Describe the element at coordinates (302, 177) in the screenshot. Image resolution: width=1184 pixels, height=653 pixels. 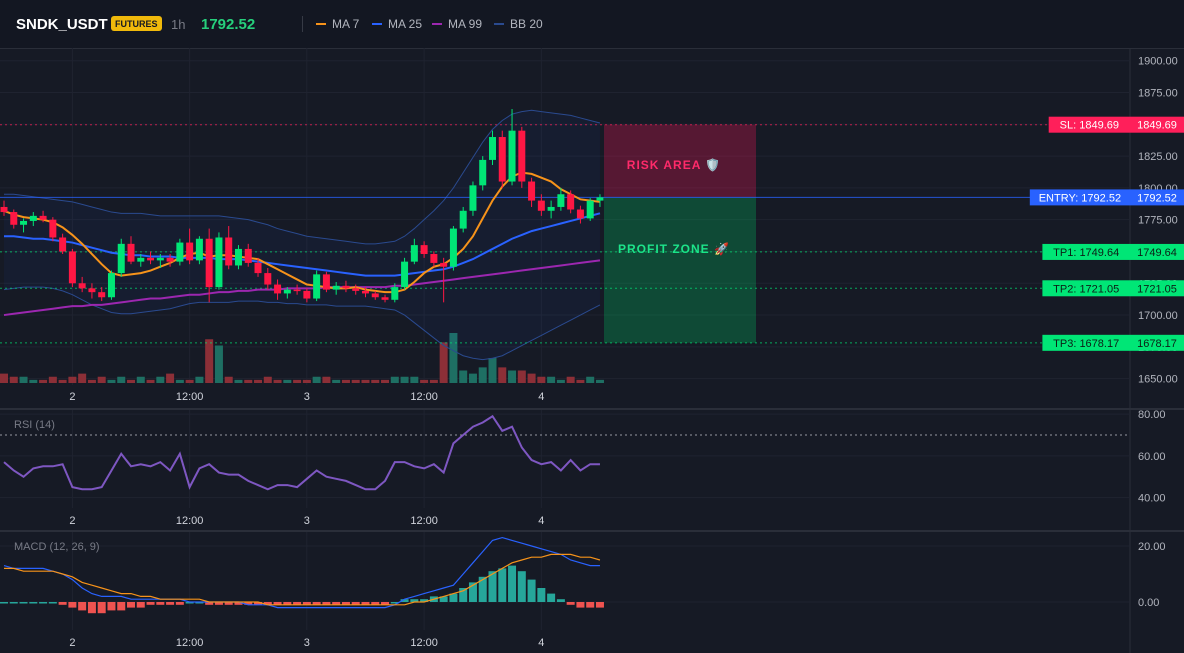
I see `bollinger-upper-line` at that location.